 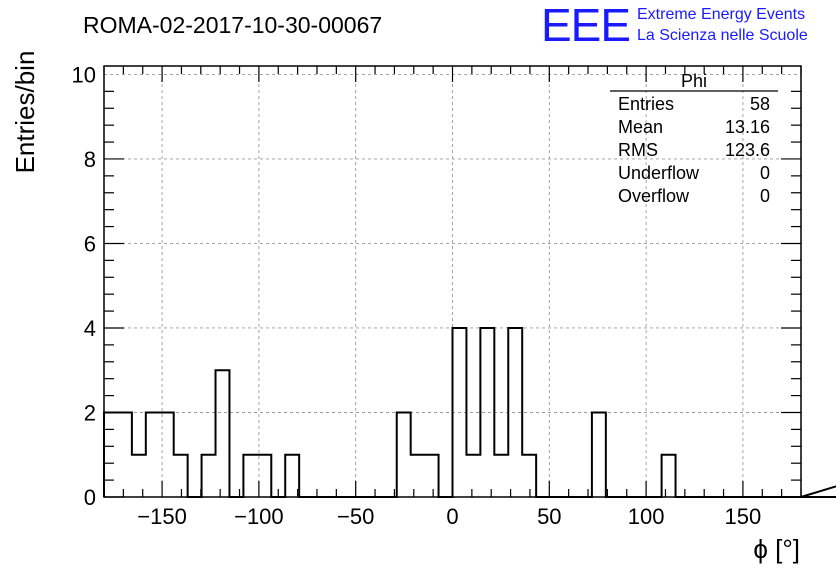 What do you see at coordinates (232, 25) in the screenshot?
I see `chart-title: ROMA-02-2017-10-30-00067` at bounding box center [232, 25].